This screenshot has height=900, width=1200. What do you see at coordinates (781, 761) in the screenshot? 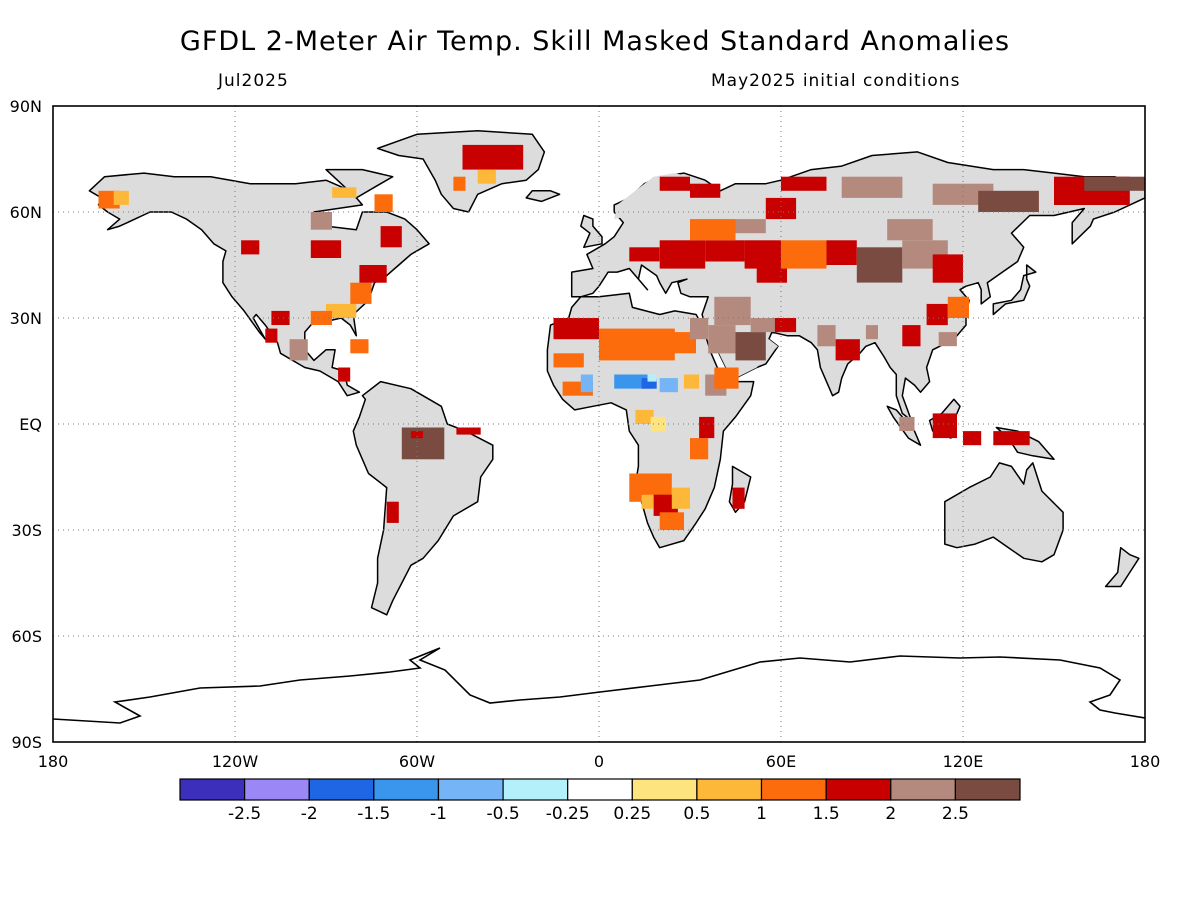
I see `lon-tick-label: 60E` at bounding box center [781, 761].